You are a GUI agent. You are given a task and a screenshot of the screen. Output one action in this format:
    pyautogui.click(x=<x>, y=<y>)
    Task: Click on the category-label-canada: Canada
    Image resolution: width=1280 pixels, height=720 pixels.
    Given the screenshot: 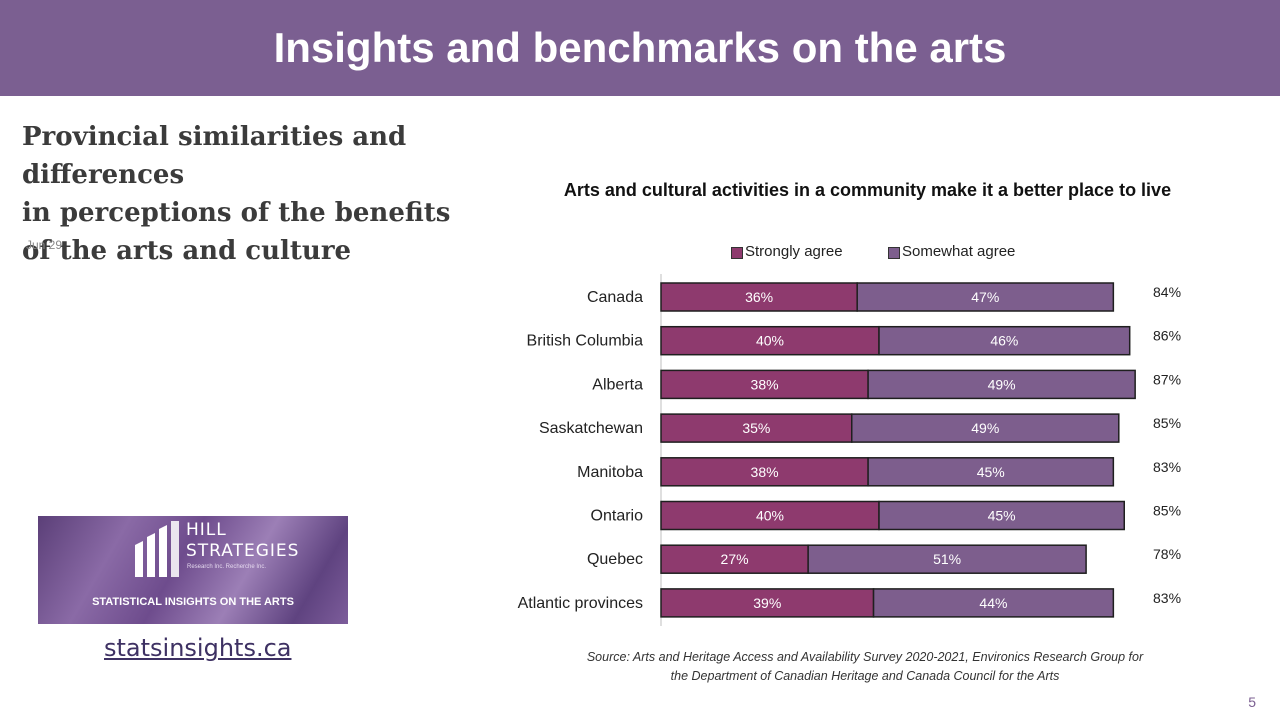 What is the action you would take?
    pyautogui.click(x=615, y=297)
    